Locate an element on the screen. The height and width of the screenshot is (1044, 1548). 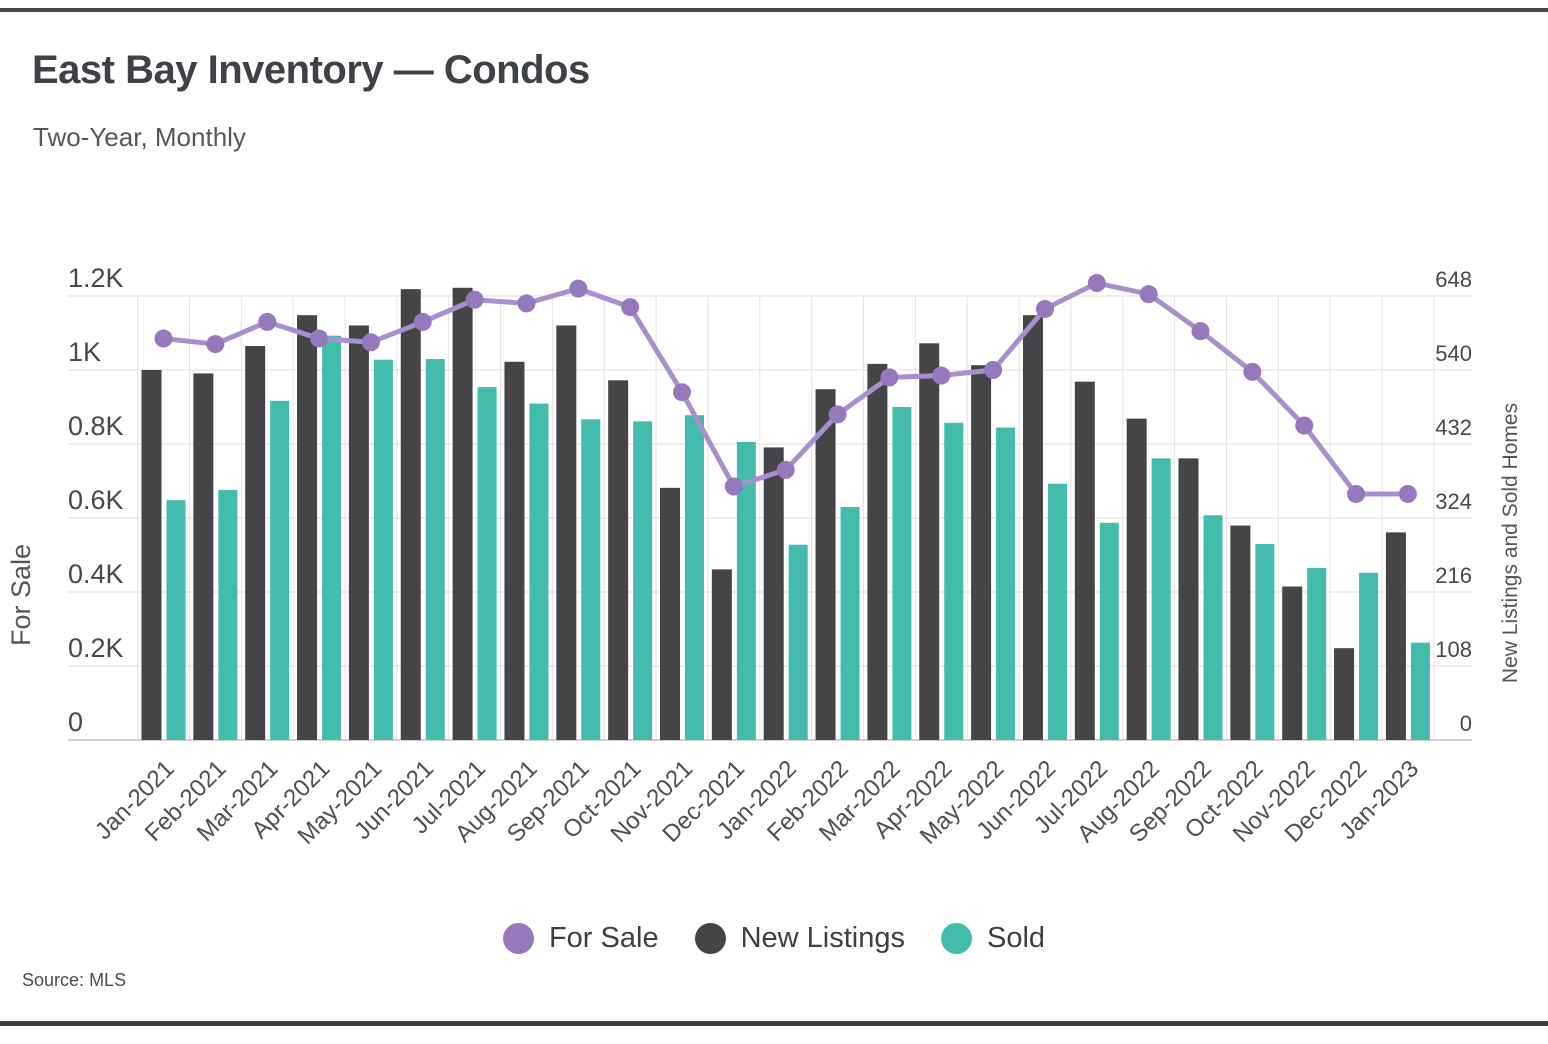
top-border-rule is located at coordinates (774, 10).